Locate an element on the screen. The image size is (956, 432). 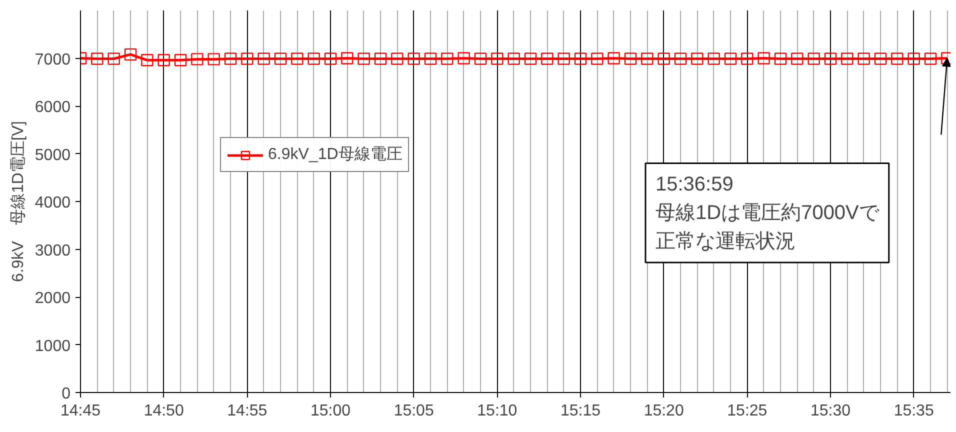
x-tick-label: 15:15 is located at coordinates (580, 411).